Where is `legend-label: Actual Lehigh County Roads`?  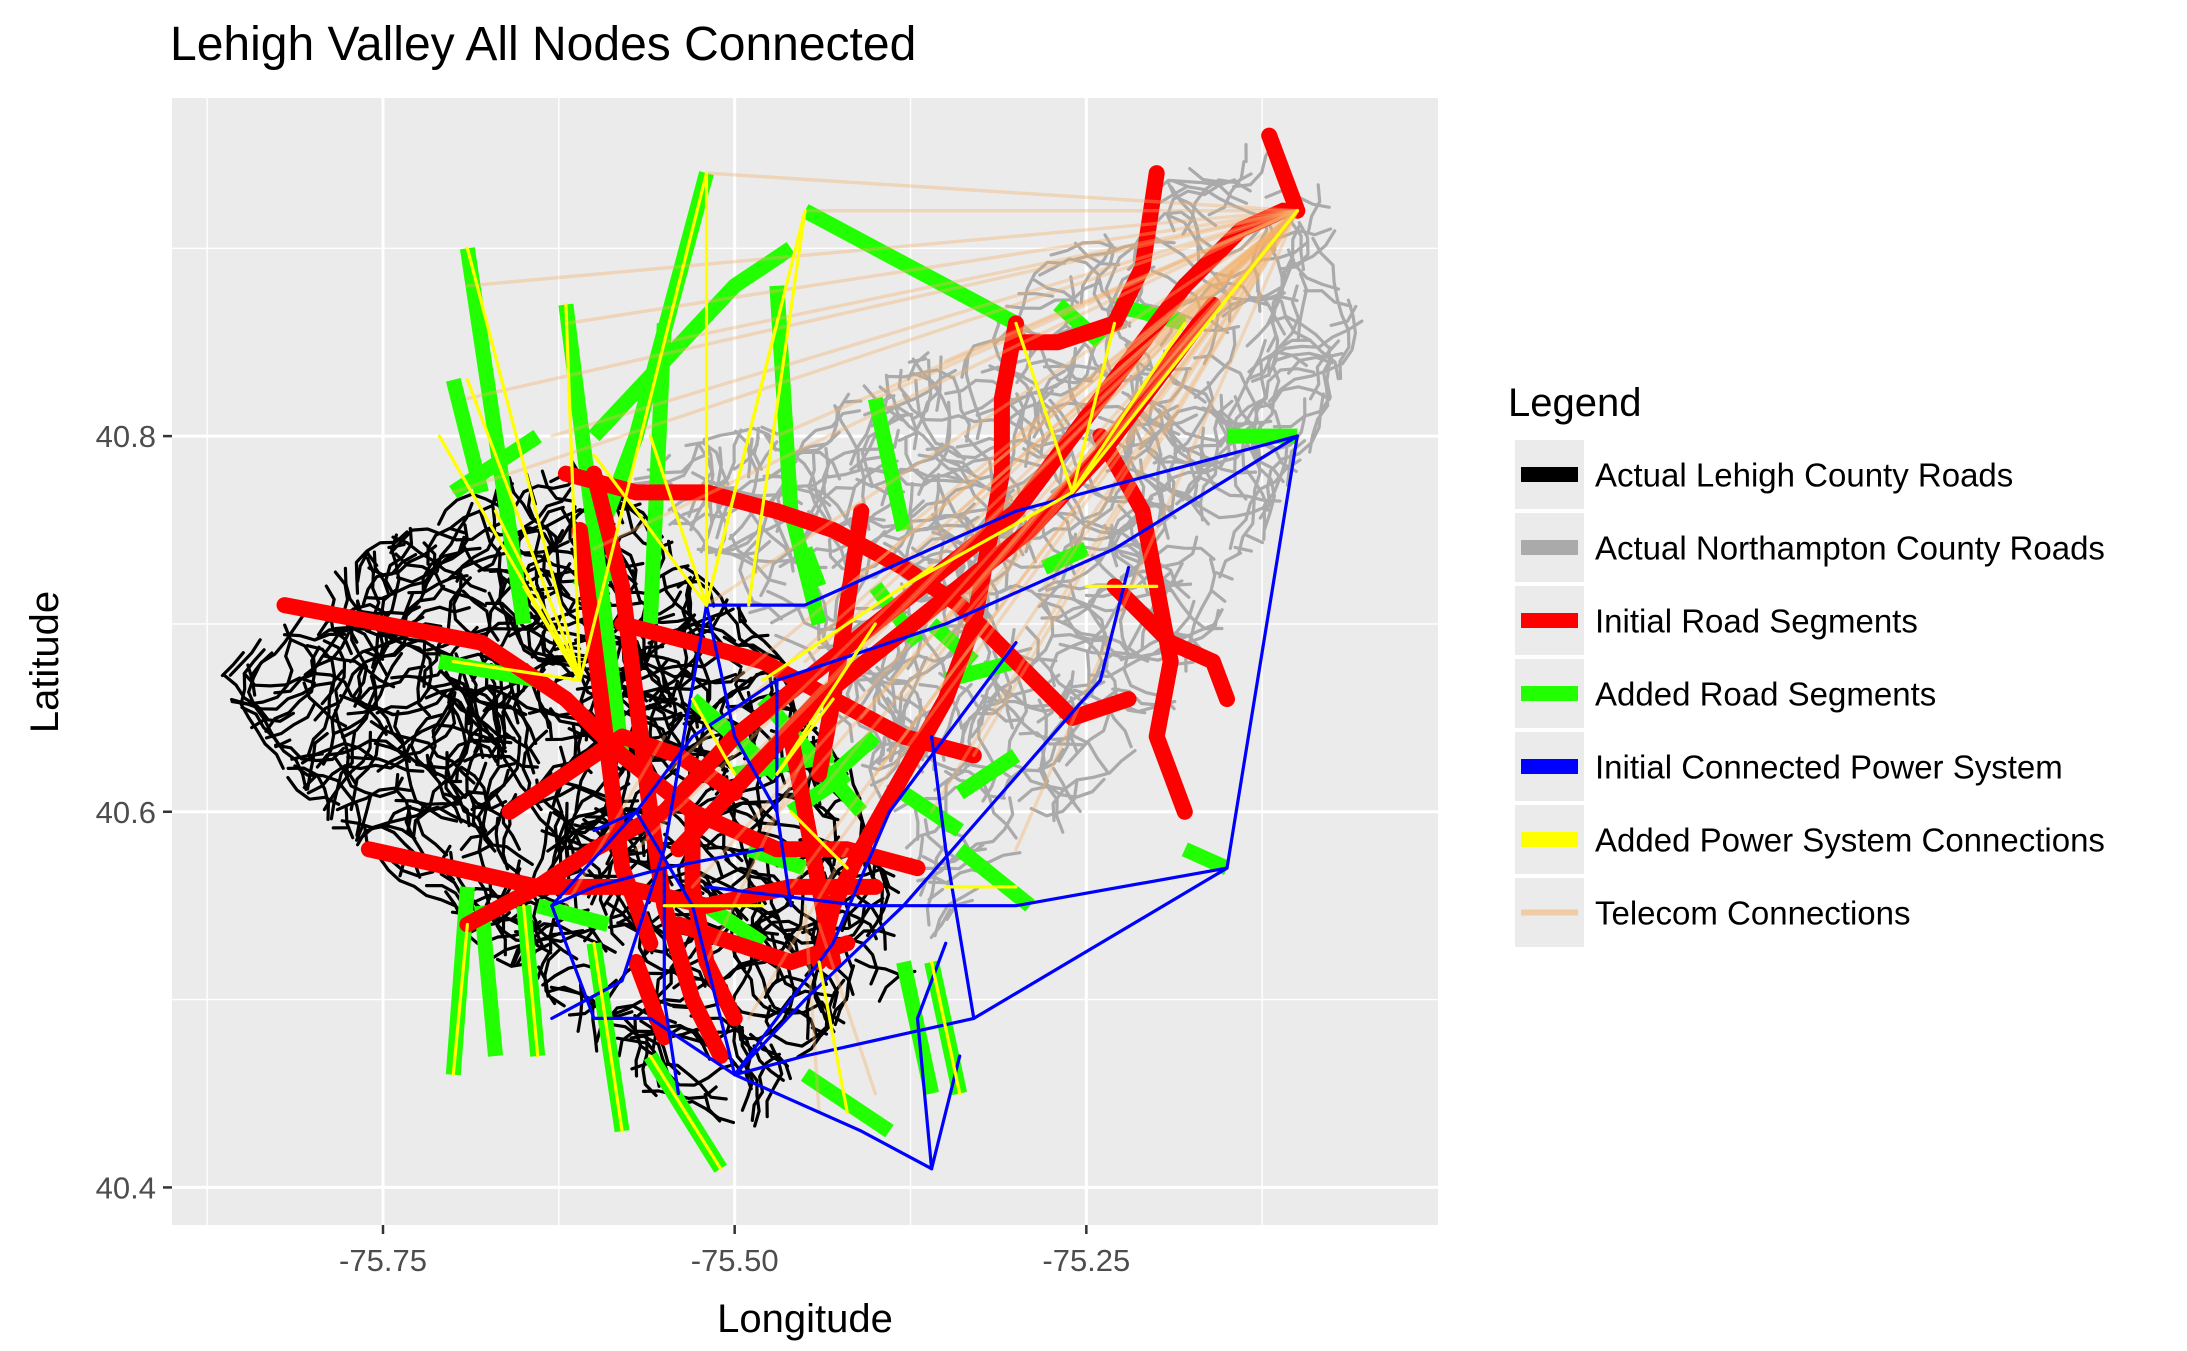 legend-label: Actual Lehigh County Roads is located at coordinates (1804, 475).